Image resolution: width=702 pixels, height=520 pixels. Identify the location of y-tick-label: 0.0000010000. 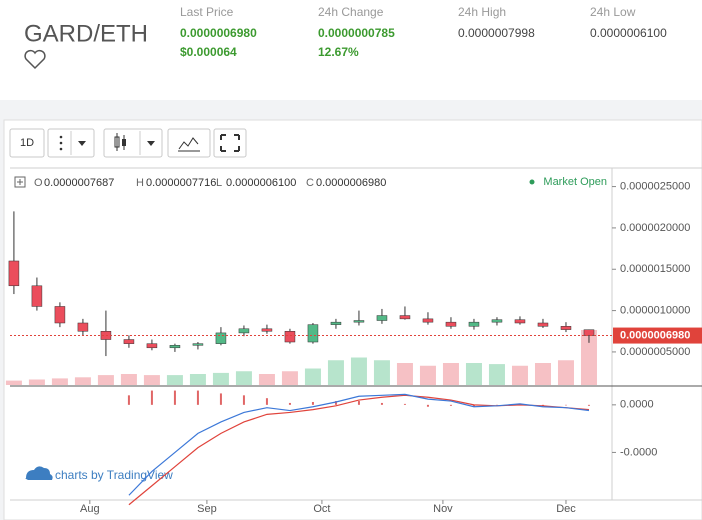
(655, 310).